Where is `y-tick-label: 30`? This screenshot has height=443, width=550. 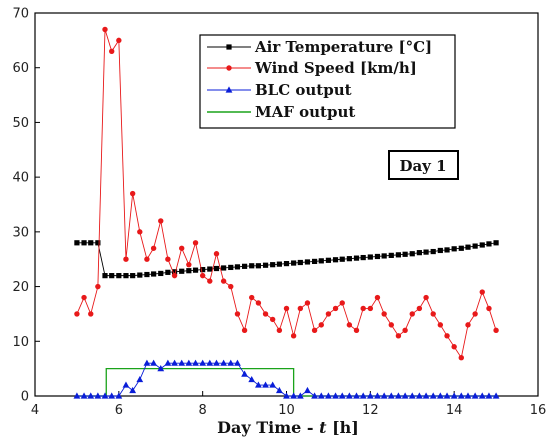 y-tick-label: 30 is located at coordinates (20, 232).